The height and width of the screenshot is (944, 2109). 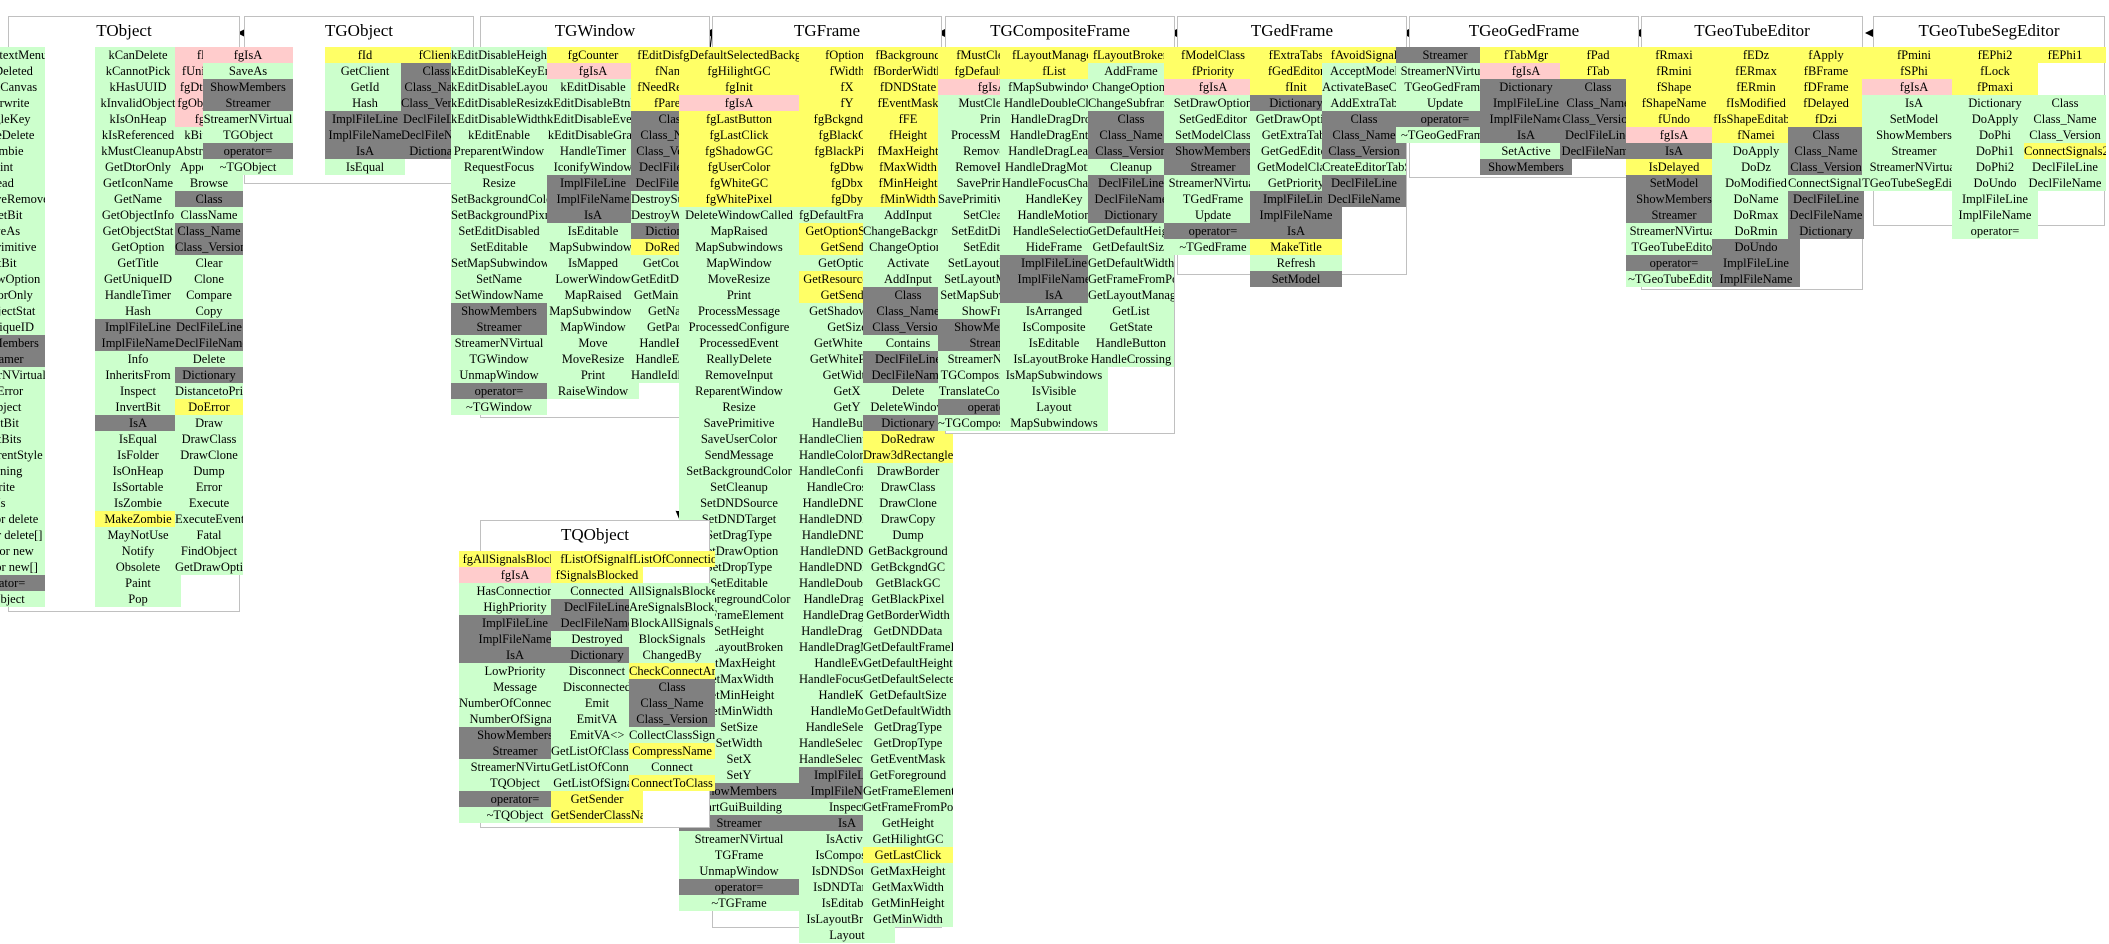 What do you see at coordinates (209, 359) in the screenshot?
I see `class-member: Delete` at bounding box center [209, 359].